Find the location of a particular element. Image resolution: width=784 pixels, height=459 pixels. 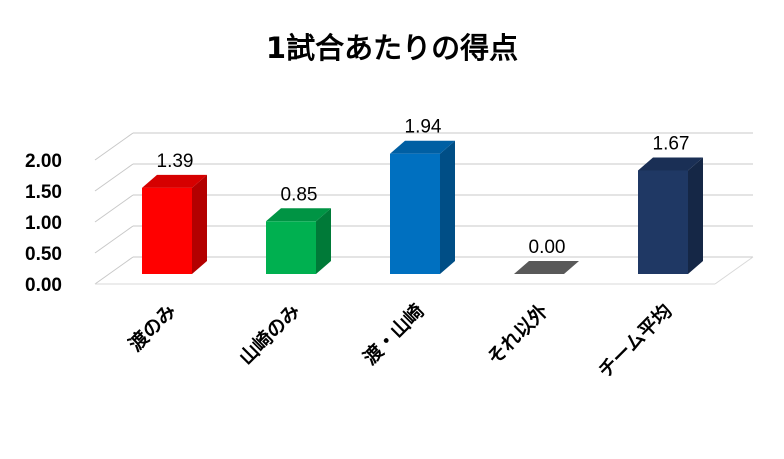

chart-title: 1試合あたりの得点 is located at coordinates (392, 48).